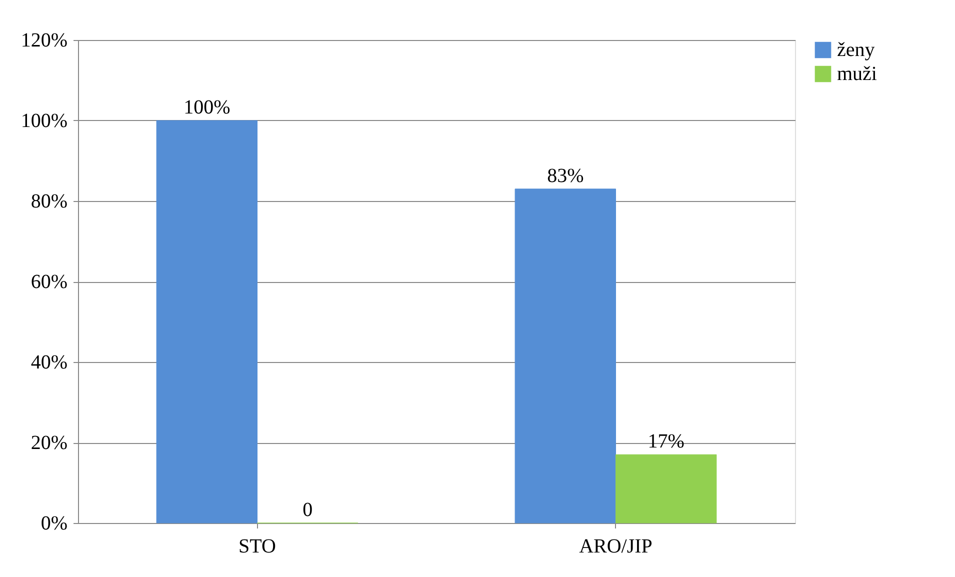 The height and width of the screenshot is (577, 955). Describe the element at coordinates (49, 443) in the screenshot. I see `y-tick-label: 20%` at that location.